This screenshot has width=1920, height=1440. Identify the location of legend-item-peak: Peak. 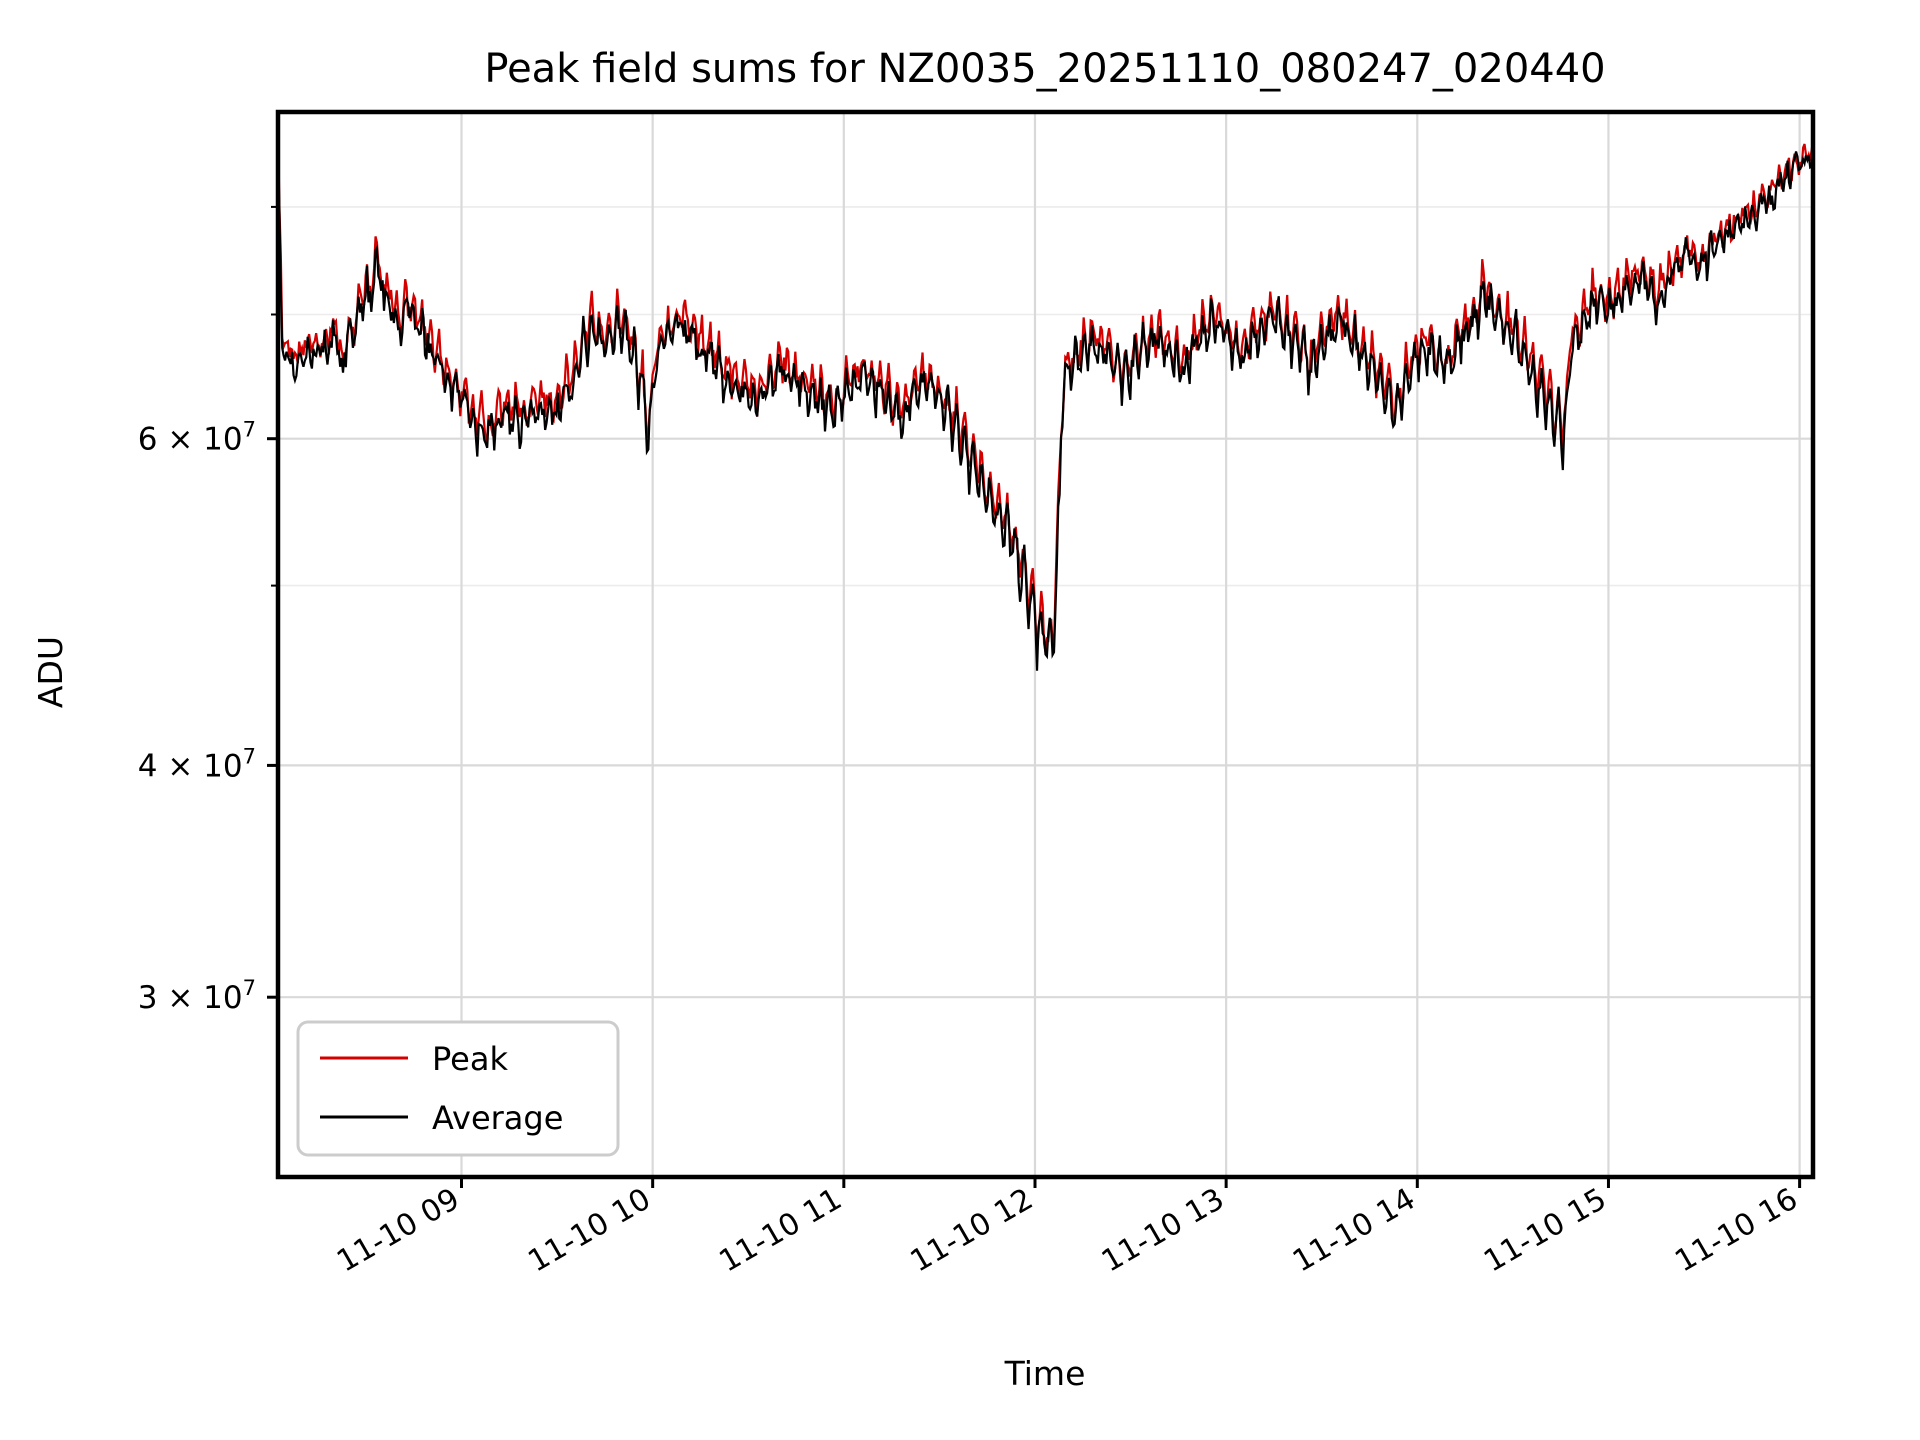
(414, 1059).